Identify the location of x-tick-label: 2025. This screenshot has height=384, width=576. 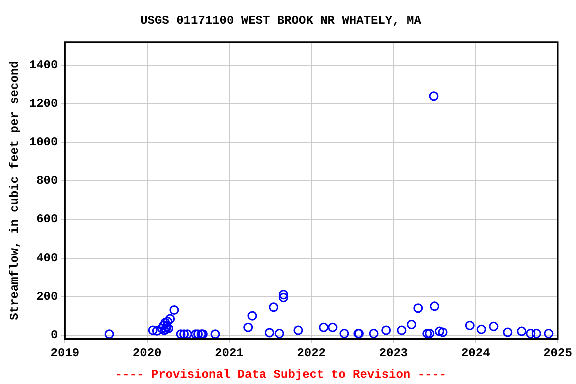
(558, 353).